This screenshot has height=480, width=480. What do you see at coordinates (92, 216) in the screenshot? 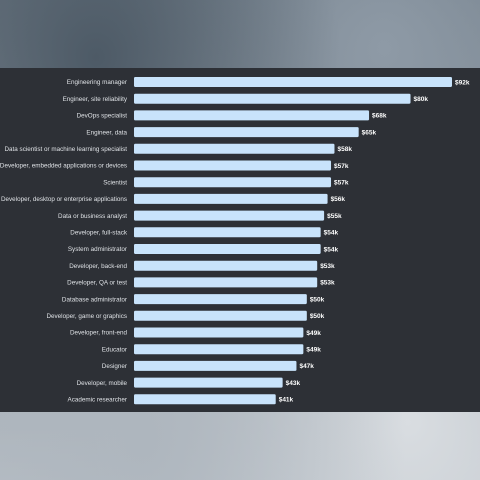
I see `category-label: Data or business analyst` at bounding box center [92, 216].